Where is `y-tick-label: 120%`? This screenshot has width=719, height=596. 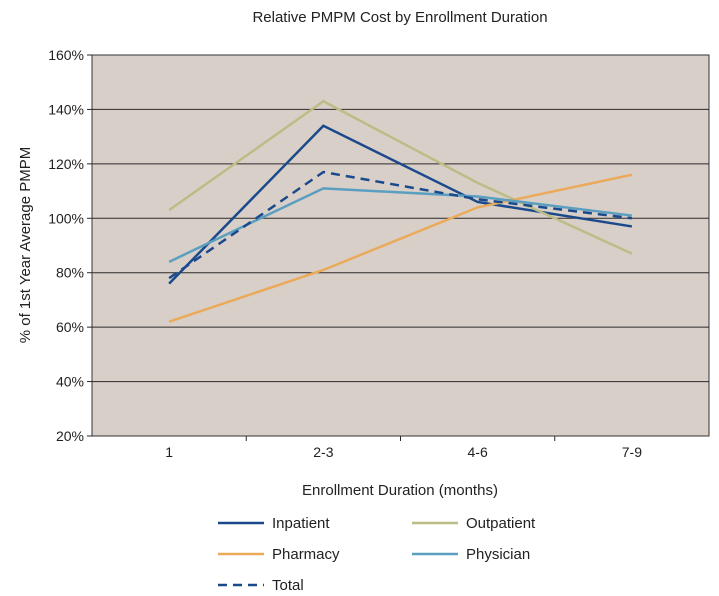
y-tick-label: 120% is located at coordinates (66, 164).